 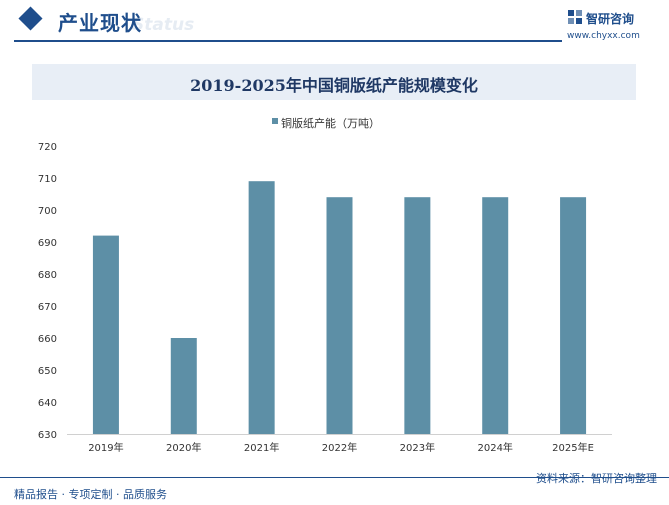 I want to click on brand-name: 智研咨询, so click(x=610, y=19).